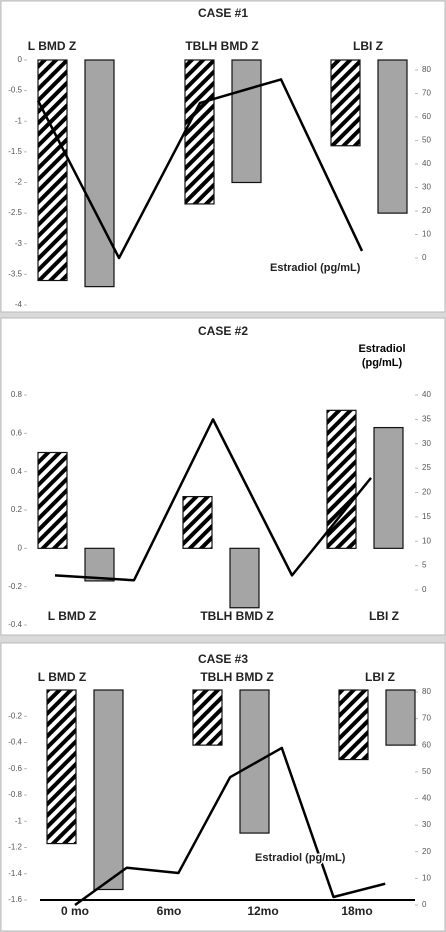  What do you see at coordinates (223, 659) in the screenshot?
I see `chart-title: CASE #3` at bounding box center [223, 659].